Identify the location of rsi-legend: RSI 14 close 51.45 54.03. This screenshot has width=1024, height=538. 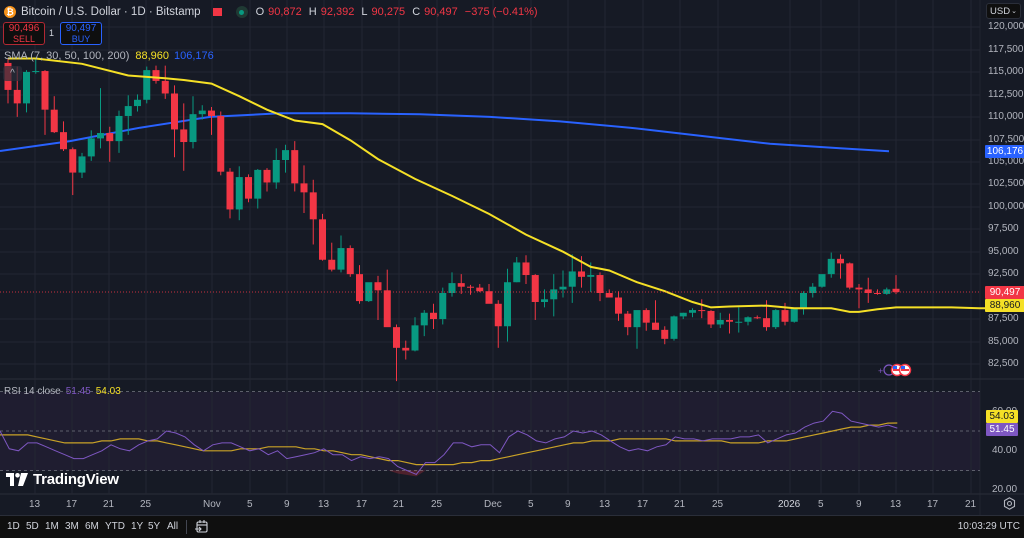
(62, 391).